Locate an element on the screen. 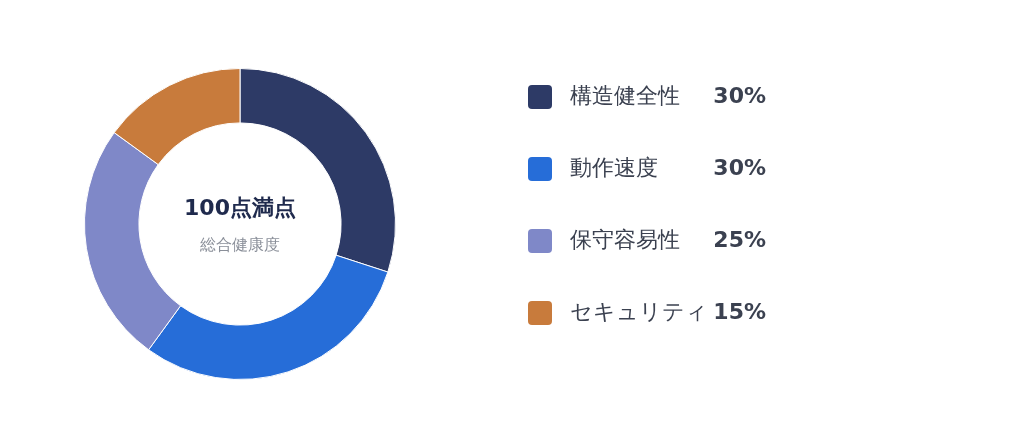 This screenshot has width=1024, height=448. data-label: 15% is located at coordinates (740, 311).